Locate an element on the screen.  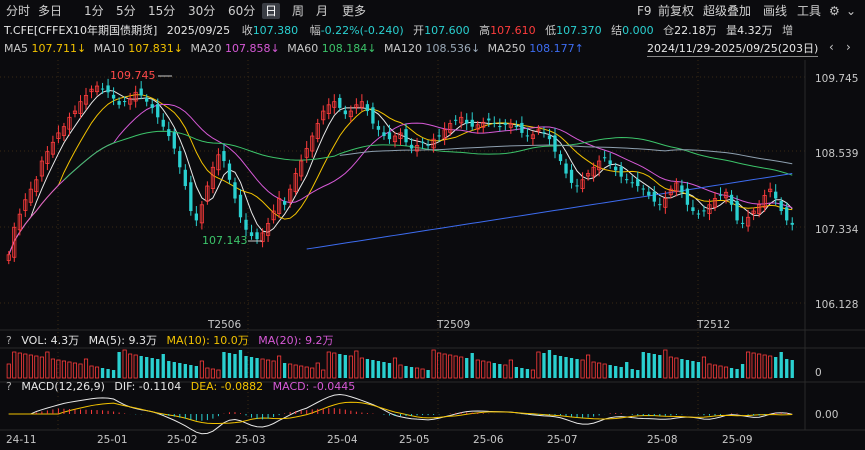
min-price-label: 107.143 is located at coordinates (225, 240).